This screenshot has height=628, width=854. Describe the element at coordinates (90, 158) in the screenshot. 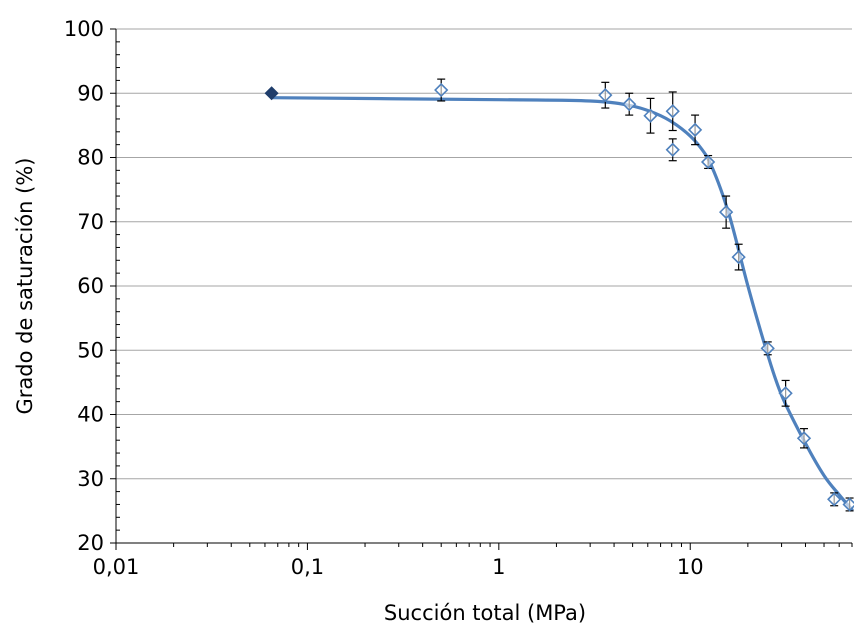

I see `y-tick-label: 80` at that location.